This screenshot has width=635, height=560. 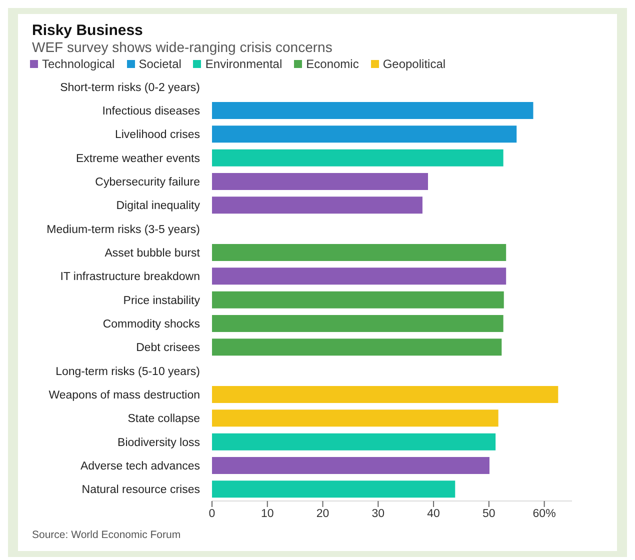 What do you see at coordinates (182, 47) in the screenshot?
I see `chart-subtitle: WEF survey shows wide-ranging crisis concerns` at bounding box center [182, 47].